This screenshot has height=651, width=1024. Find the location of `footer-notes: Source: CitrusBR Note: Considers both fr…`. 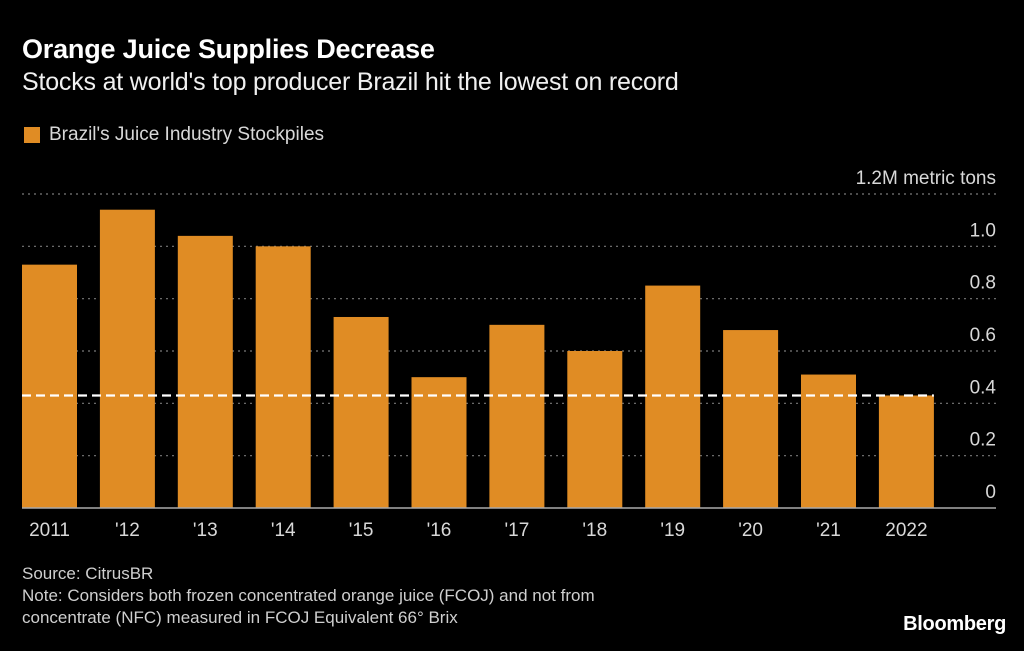

footer-notes: Source: CitrusBR Note: Considers both fr… is located at coordinates (308, 596).